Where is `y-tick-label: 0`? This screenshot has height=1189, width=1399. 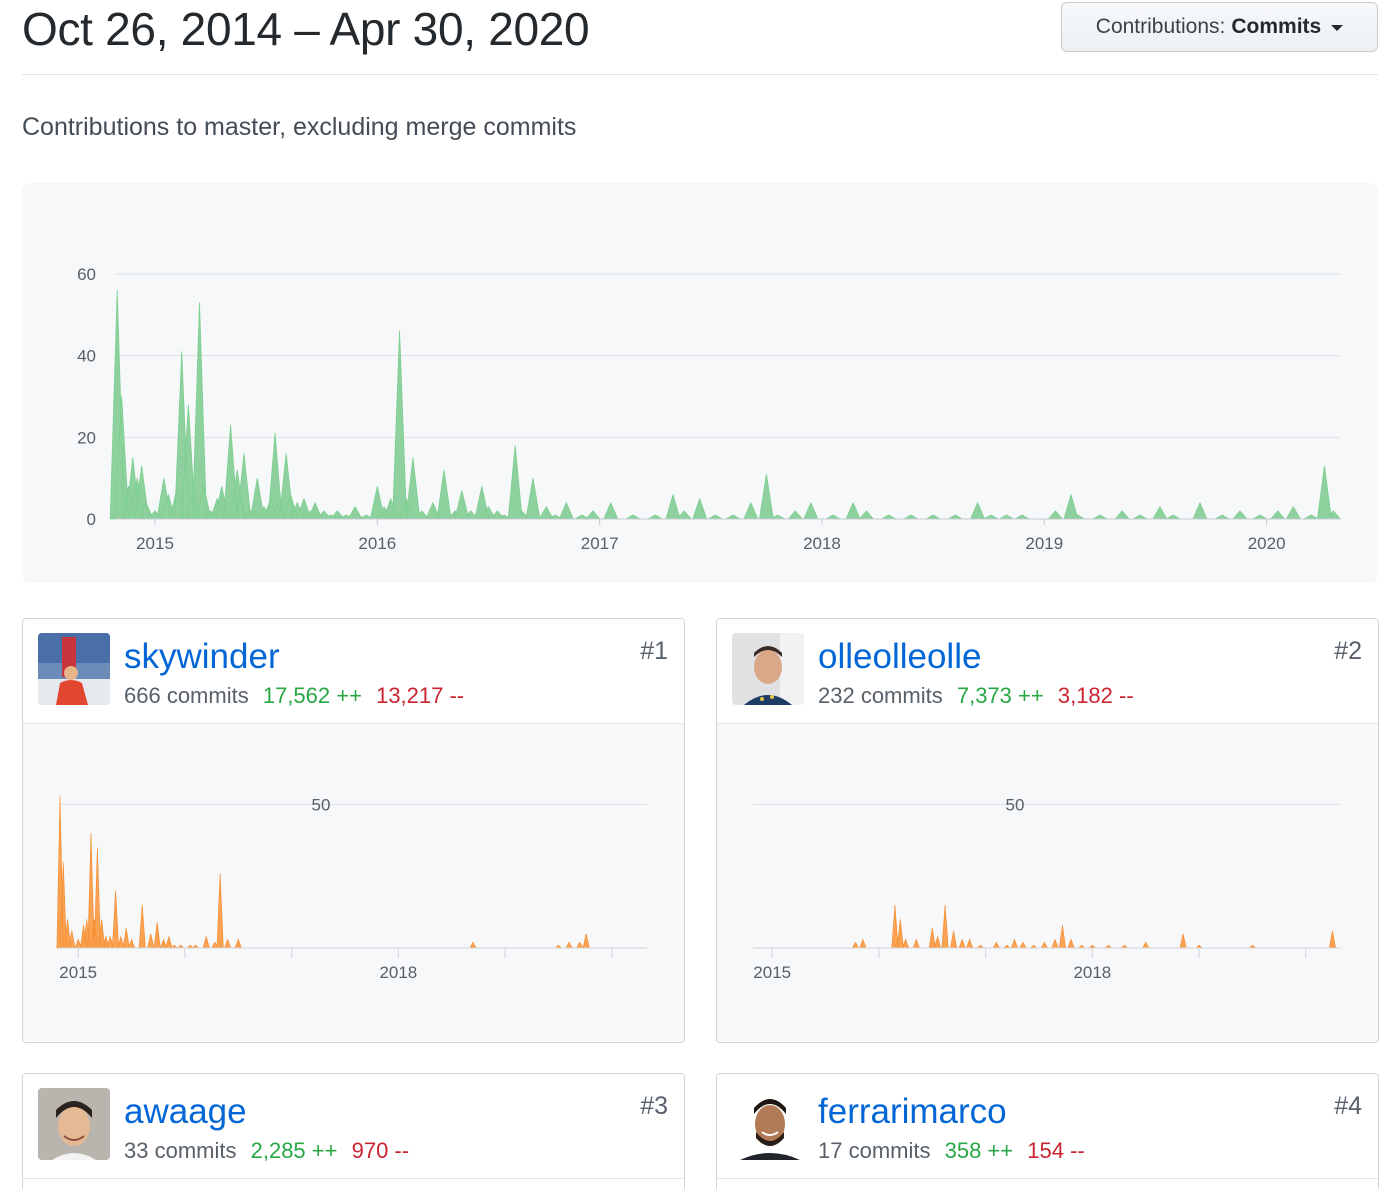
y-tick-label: 0 is located at coordinates (91, 519).